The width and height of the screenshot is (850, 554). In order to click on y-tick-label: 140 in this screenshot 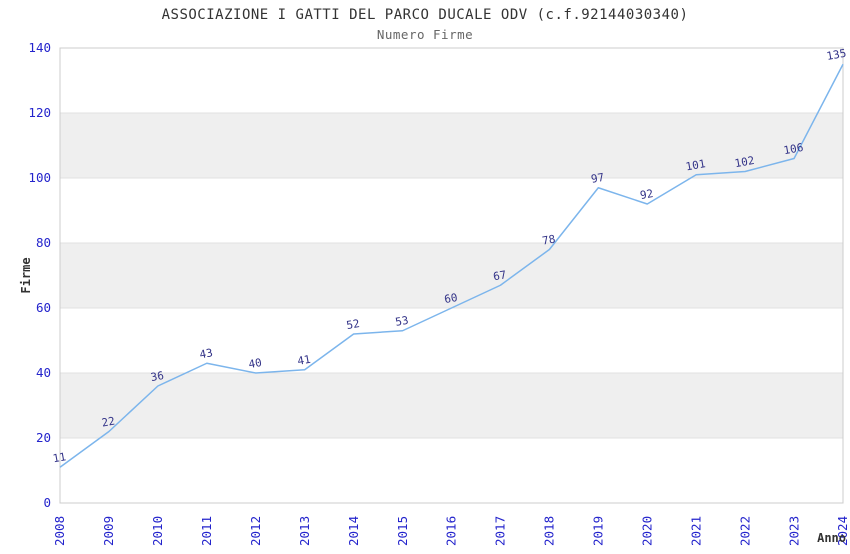, I will do `click(39, 47)`.